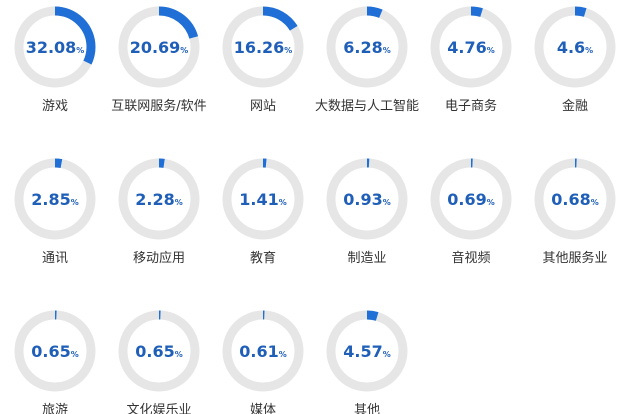  I want to click on donut-value-text: 32.08%, so click(55, 47).